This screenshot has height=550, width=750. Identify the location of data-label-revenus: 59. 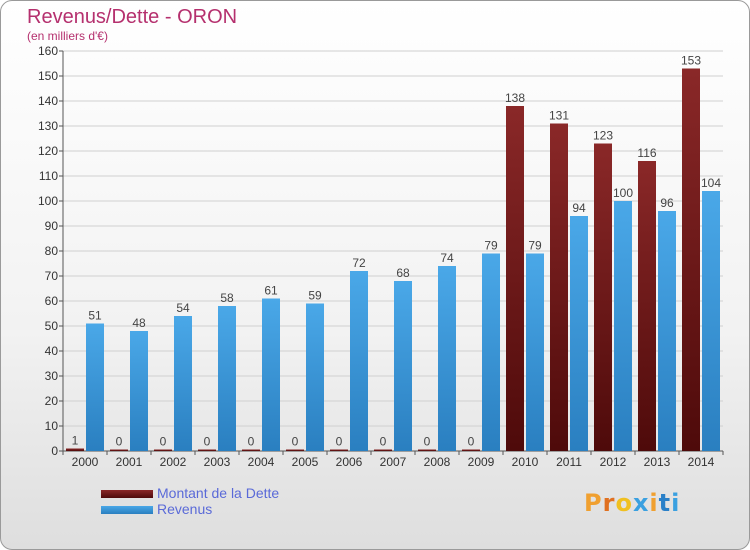
(315, 296).